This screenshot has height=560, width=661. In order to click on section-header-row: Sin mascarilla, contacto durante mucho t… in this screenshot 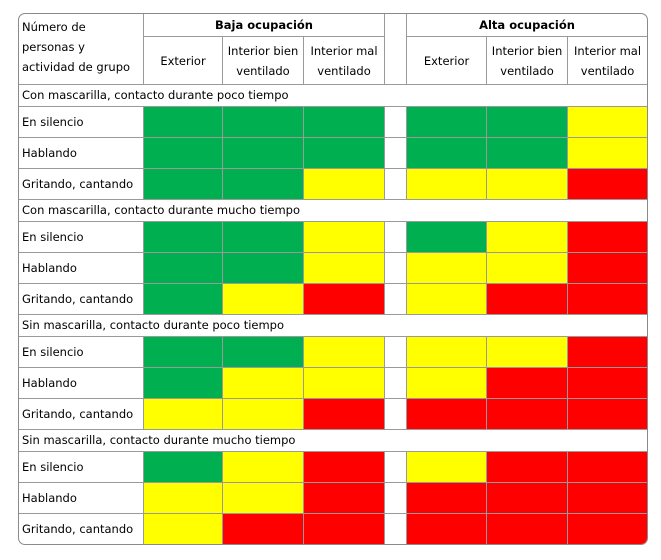, I will do `click(333, 441)`.